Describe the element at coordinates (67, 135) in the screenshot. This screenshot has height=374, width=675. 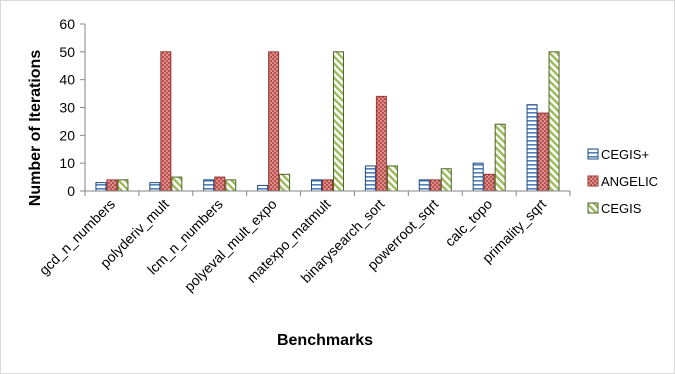
I see `y-tick-label: 20` at that location.